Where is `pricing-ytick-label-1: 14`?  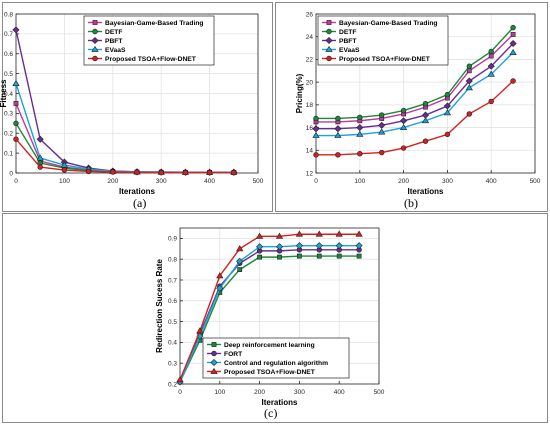
pricing-ytick-label-1: 14 is located at coordinates (310, 151).